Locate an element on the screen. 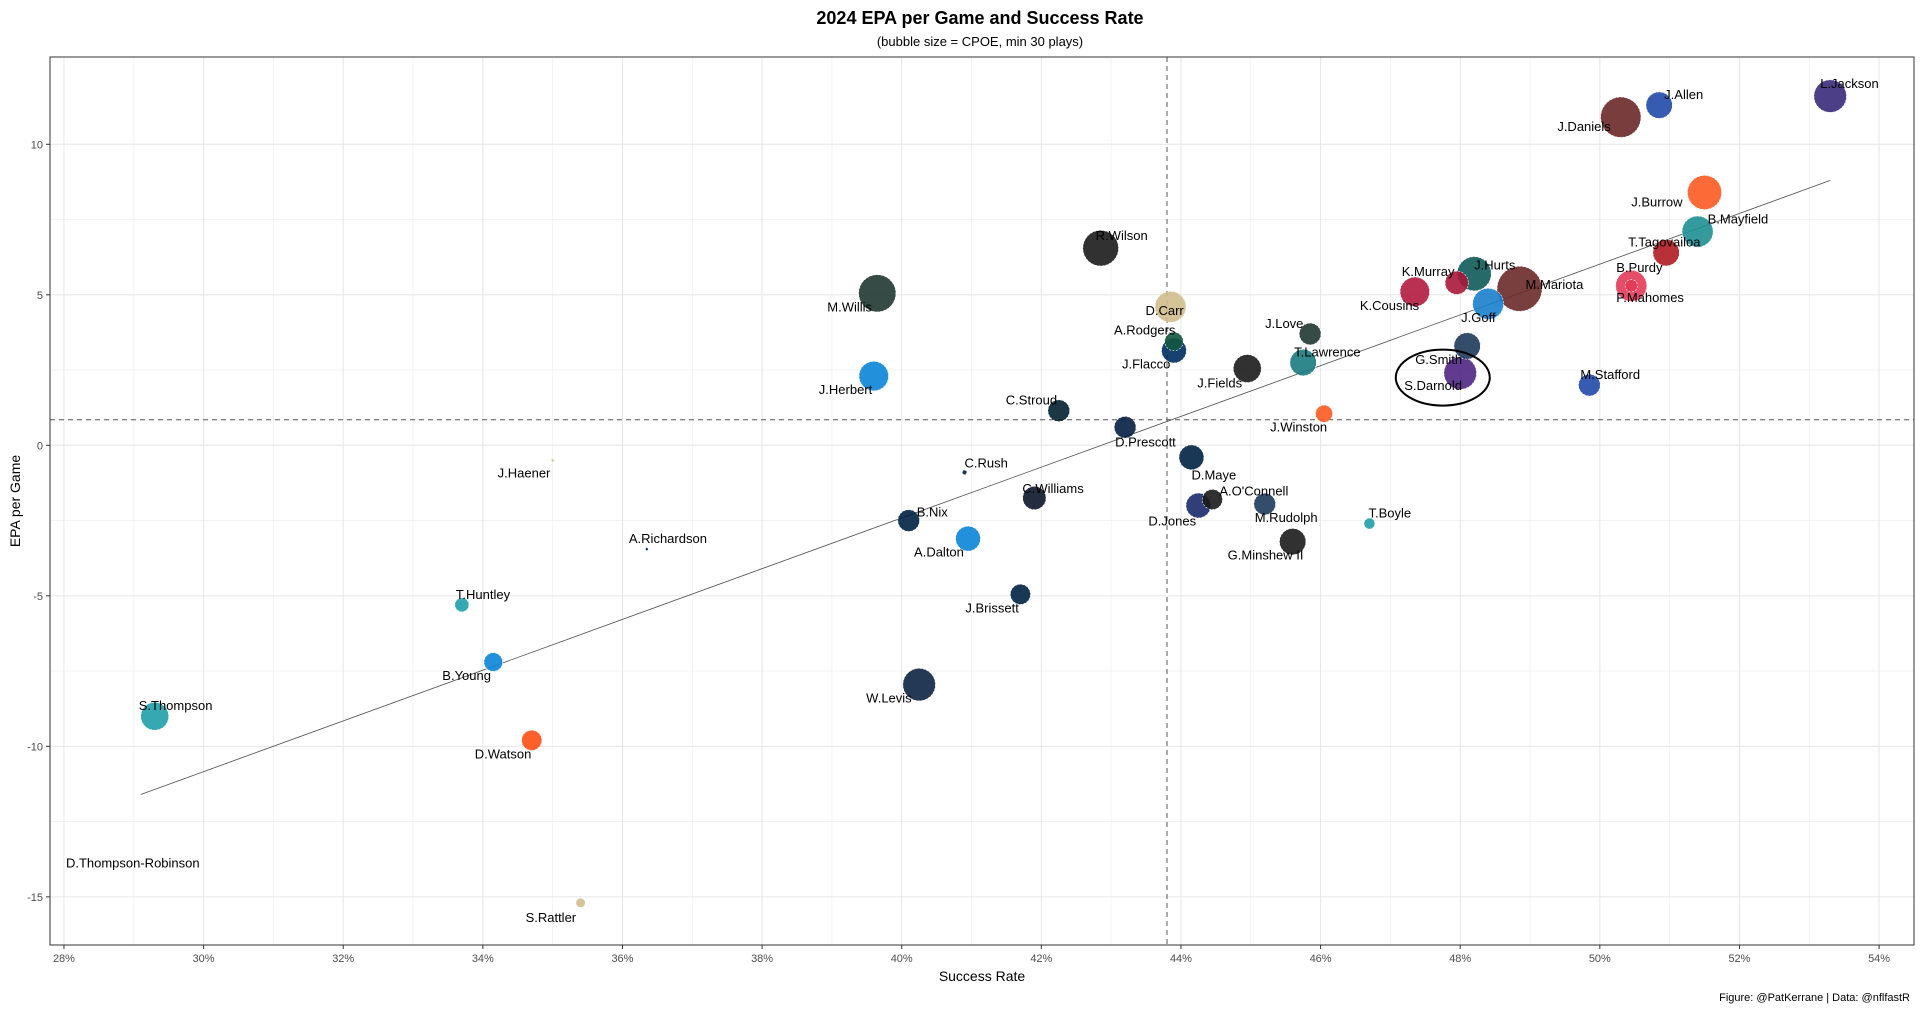 The height and width of the screenshot is (1009, 1920). label-m-willis: M.Willis is located at coordinates (849, 306).